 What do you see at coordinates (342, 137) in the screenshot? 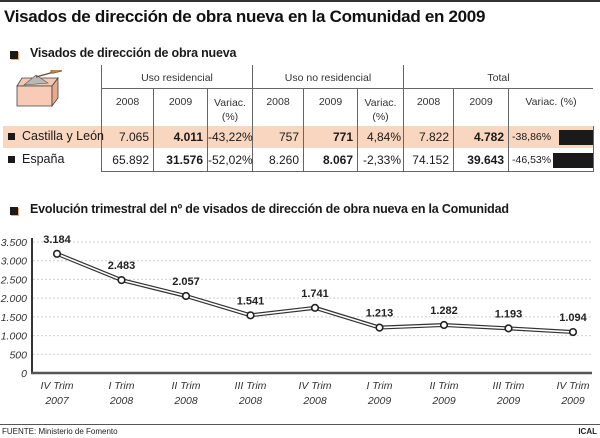
I see `table-cell: 771` at bounding box center [342, 137].